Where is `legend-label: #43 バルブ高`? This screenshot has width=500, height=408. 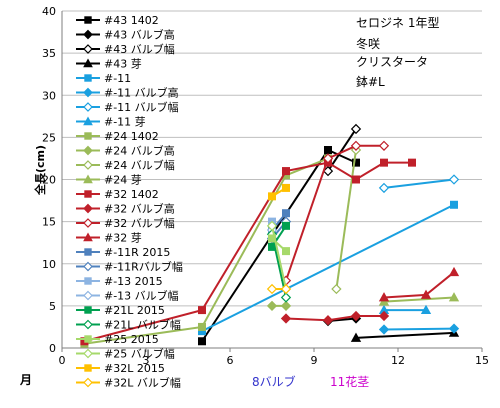 legend-label: #43 バルブ高 is located at coordinates (139, 35).